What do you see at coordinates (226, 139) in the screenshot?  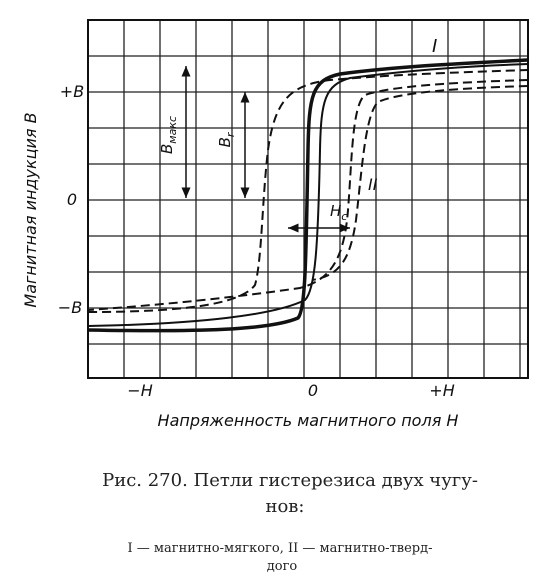 I see `b-r-label: Br` at bounding box center [226, 139].